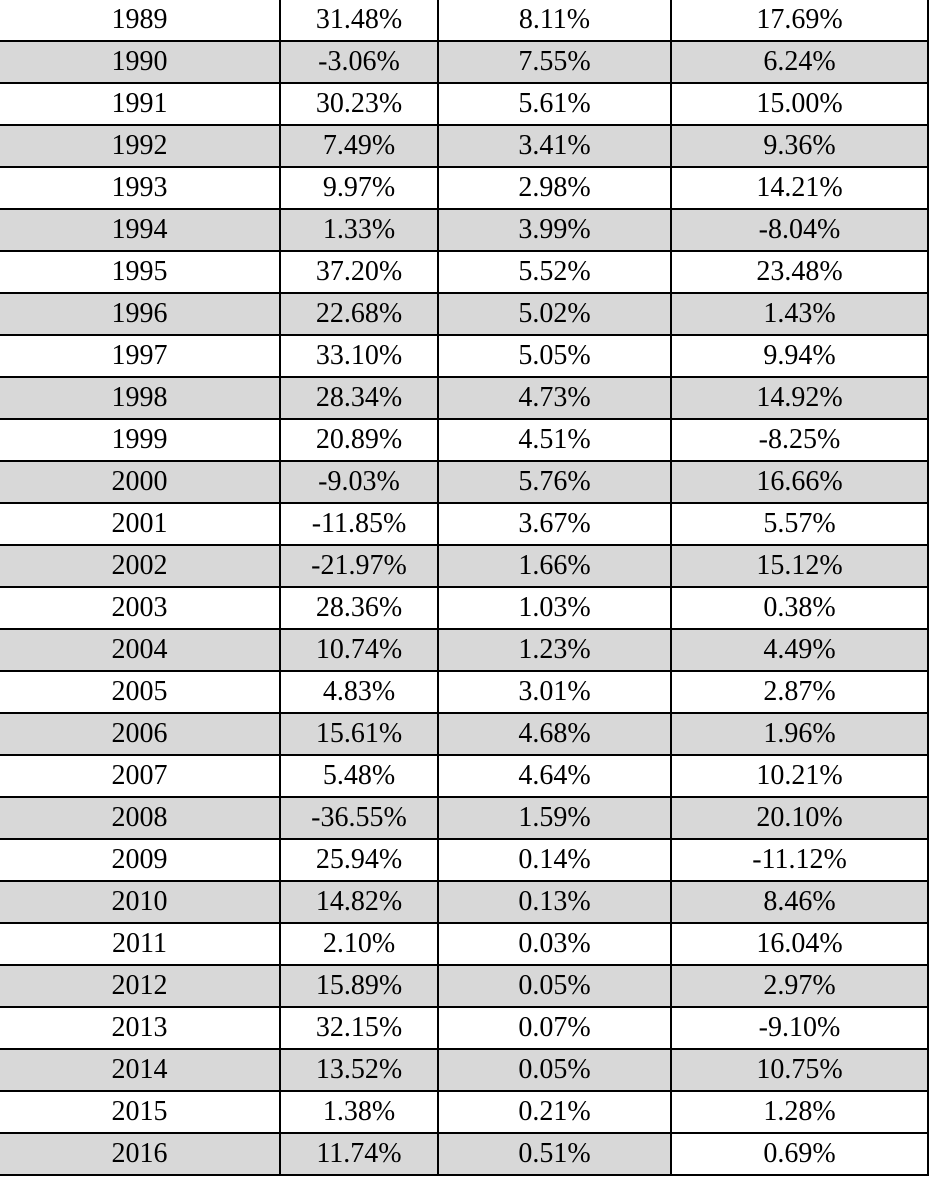 The image size is (929, 1180). What do you see at coordinates (140, 230) in the screenshot?
I see `year-cell: 1994` at bounding box center [140, 230].